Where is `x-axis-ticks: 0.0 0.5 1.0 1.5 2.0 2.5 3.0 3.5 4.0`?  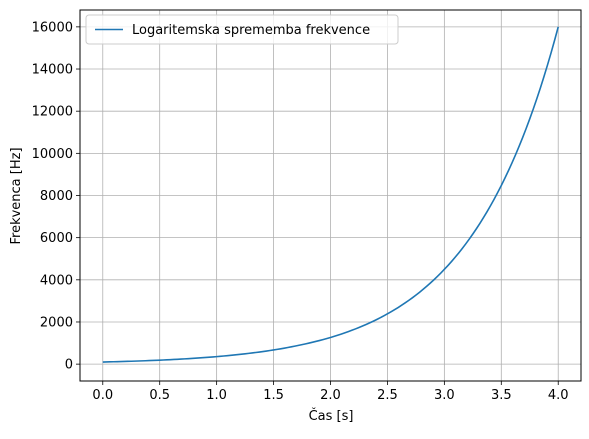
x-axis-ticks: 0.0 0.5 1.0 1.5 2.0 2.5 3.0 3.5 4.0 is located at coordinates (330, 392).